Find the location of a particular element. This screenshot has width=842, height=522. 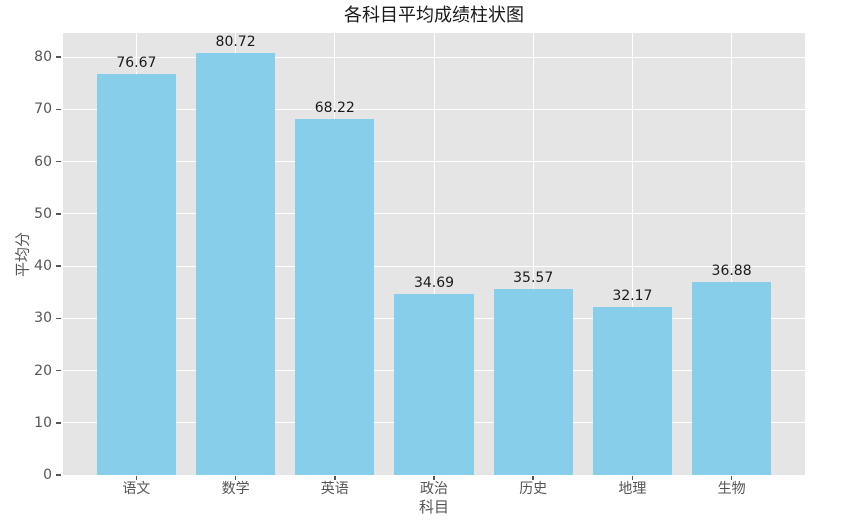

x-tick-label: 地理 is located at coordinates (632, 489).